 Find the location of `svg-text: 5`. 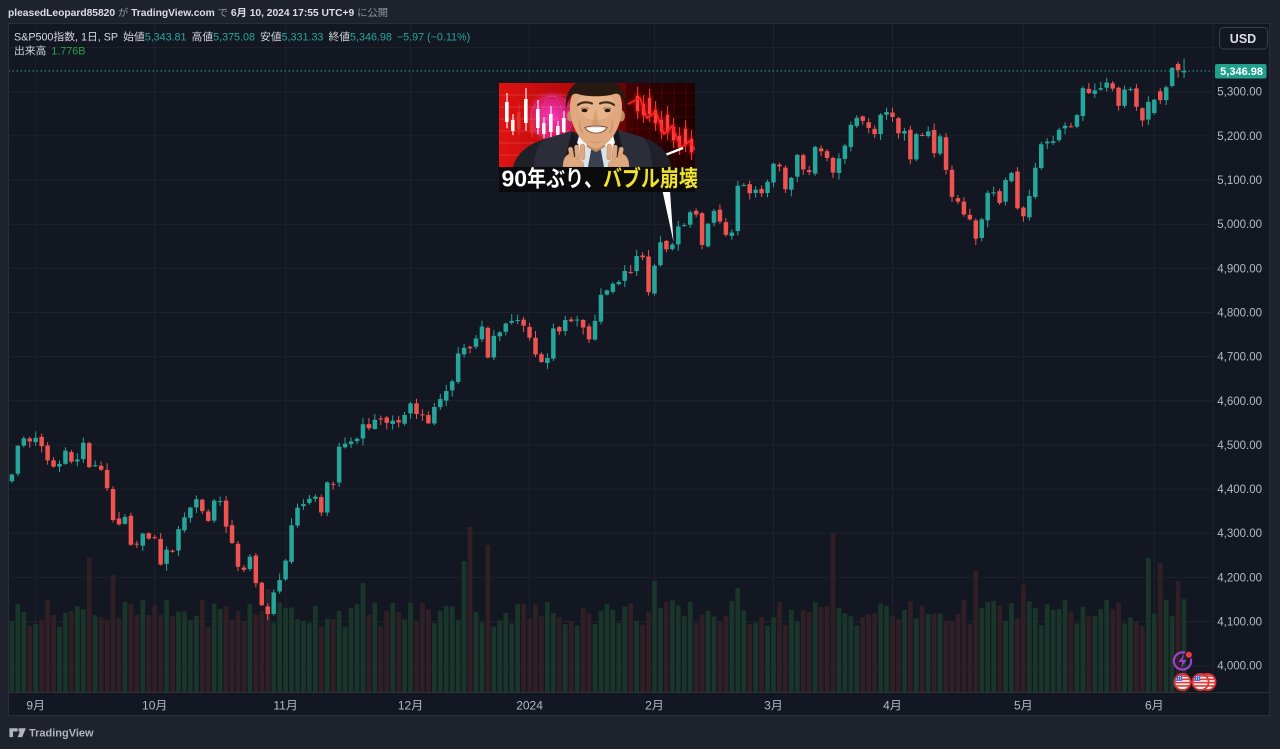

svg-text: 5 is located at coordinates (1017, 706).